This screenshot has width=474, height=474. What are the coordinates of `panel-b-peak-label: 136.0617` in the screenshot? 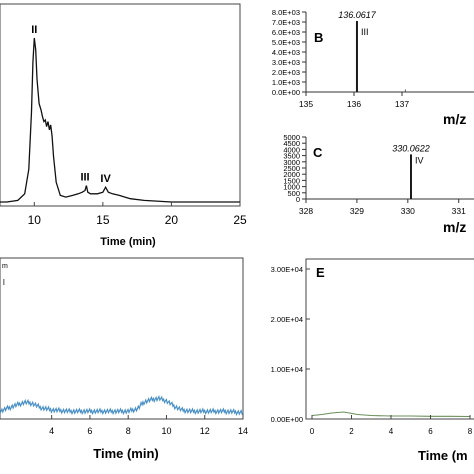 It's located at (357, 15).